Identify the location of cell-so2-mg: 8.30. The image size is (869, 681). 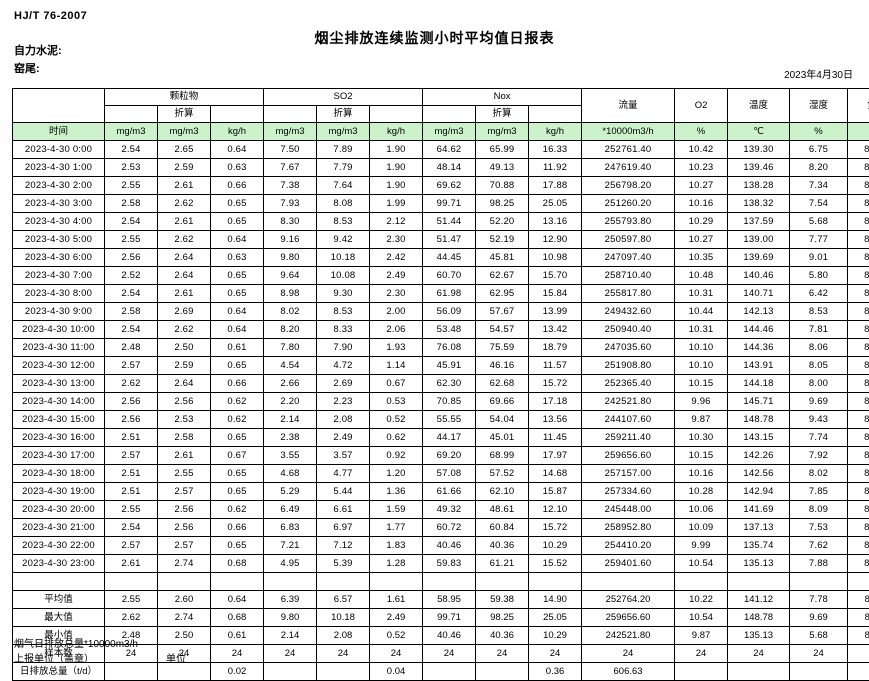
(290, 222).